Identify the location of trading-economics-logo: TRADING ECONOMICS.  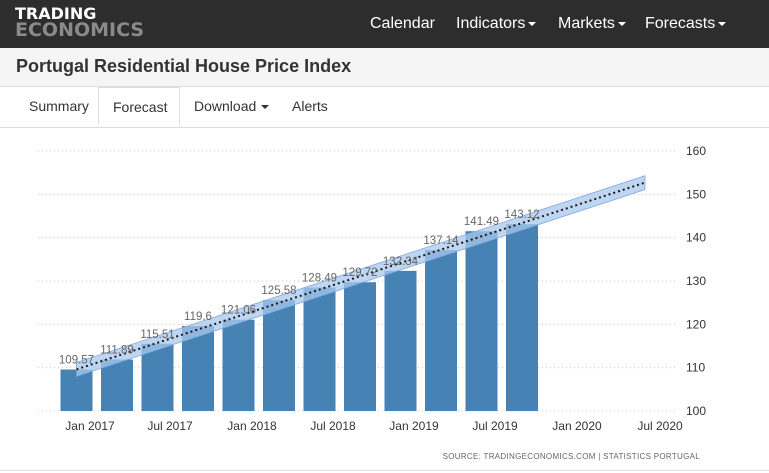
(80, 22).